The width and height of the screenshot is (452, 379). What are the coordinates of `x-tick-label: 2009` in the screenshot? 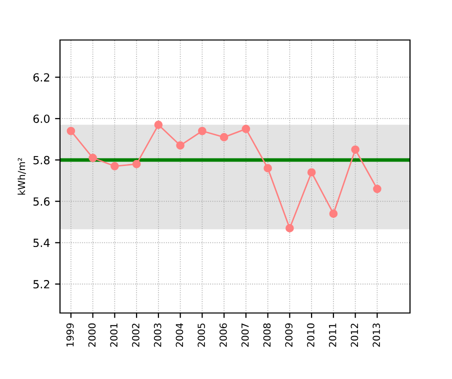 It's located at (289, 335).